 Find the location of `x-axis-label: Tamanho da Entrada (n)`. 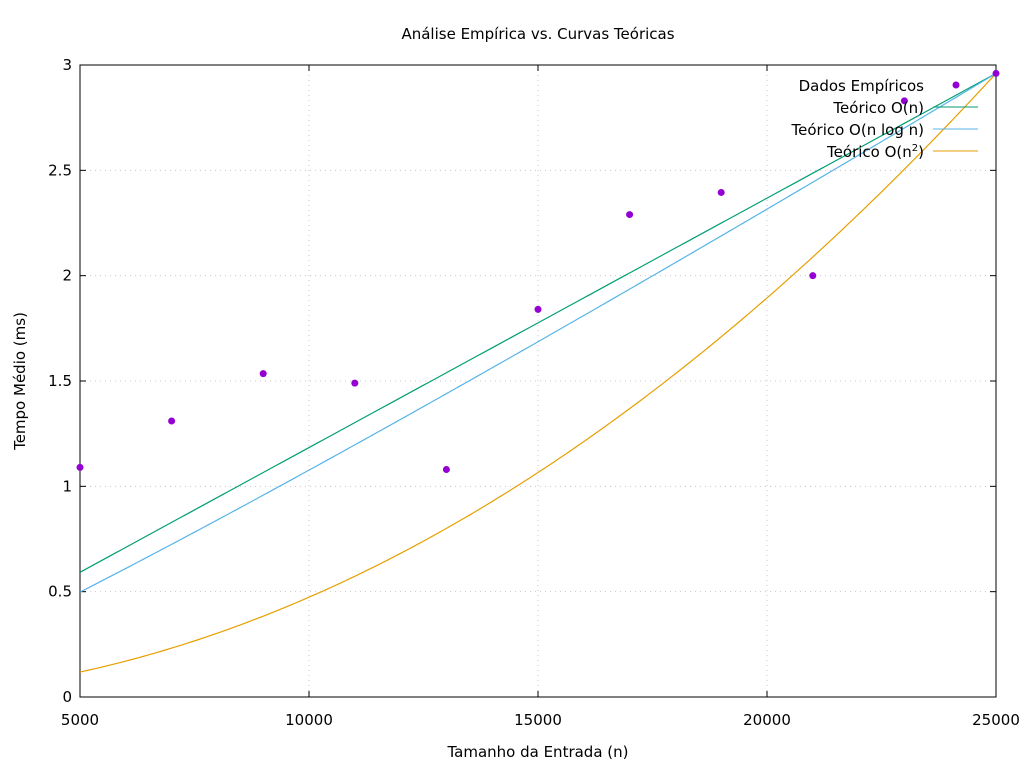

x-axis-label: Tamanho da Entrada (n) is located at coordinates (537, 752).